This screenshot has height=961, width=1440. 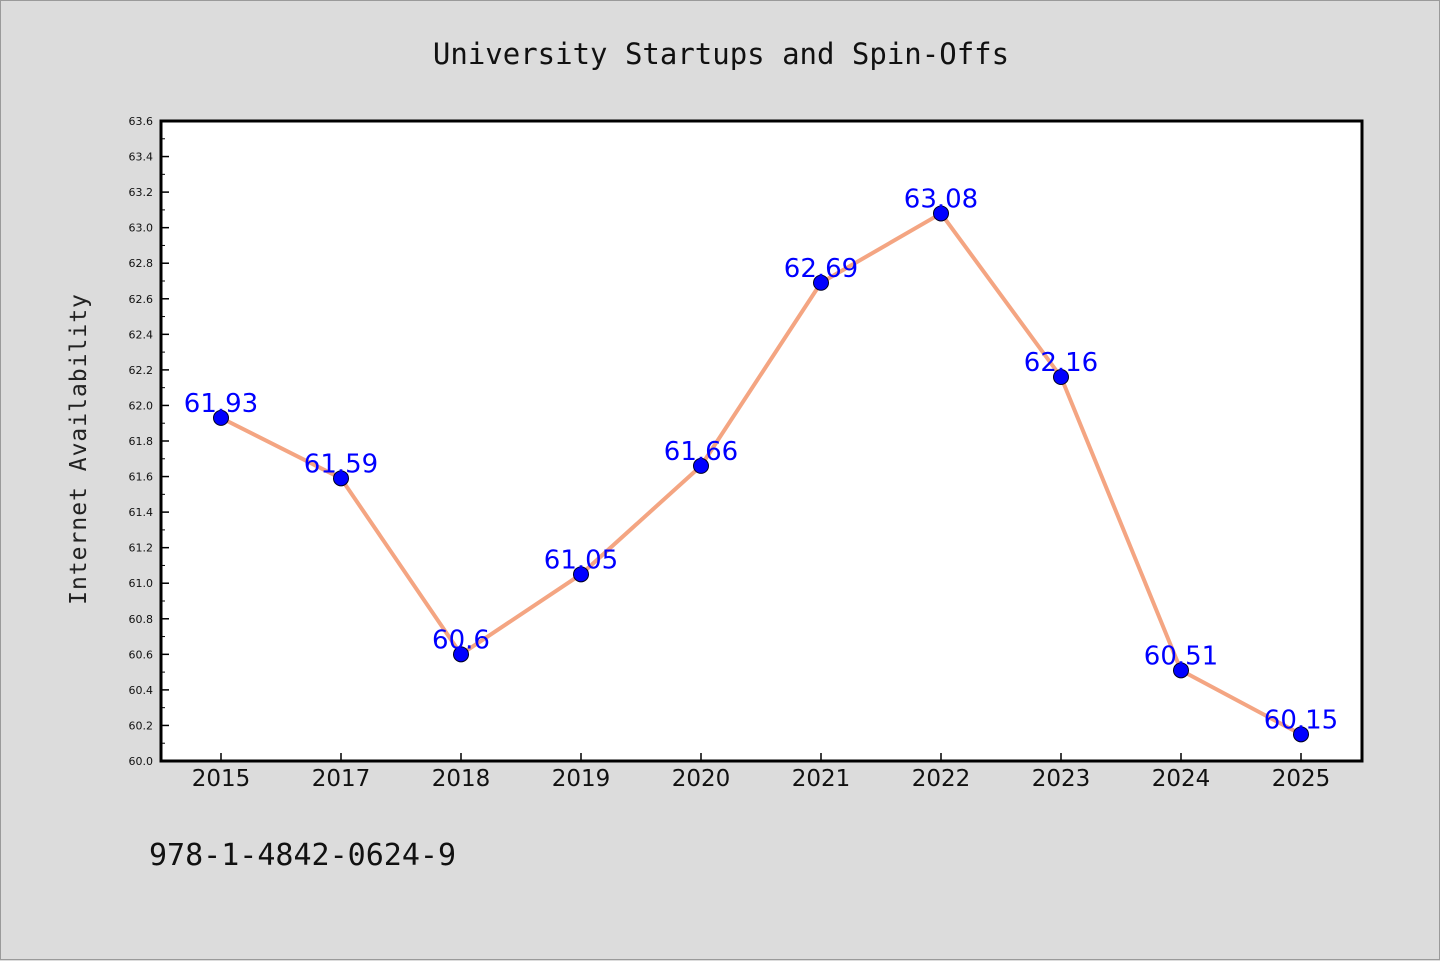 What do you see at coordinates (141, 121) in the screenshot?
I see `y-tick-label: 63.6` at bounding box center [141, 121].